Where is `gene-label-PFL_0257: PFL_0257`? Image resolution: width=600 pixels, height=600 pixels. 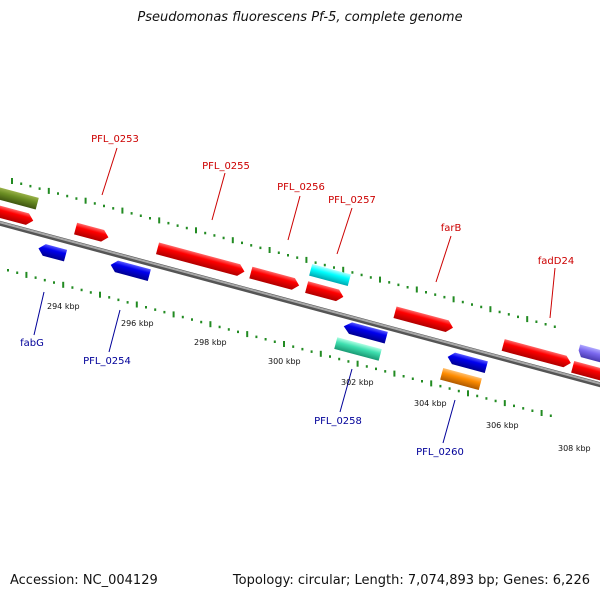
gene-label-PFL_0257: PFL_0257 is located at coordinates (352, 200).